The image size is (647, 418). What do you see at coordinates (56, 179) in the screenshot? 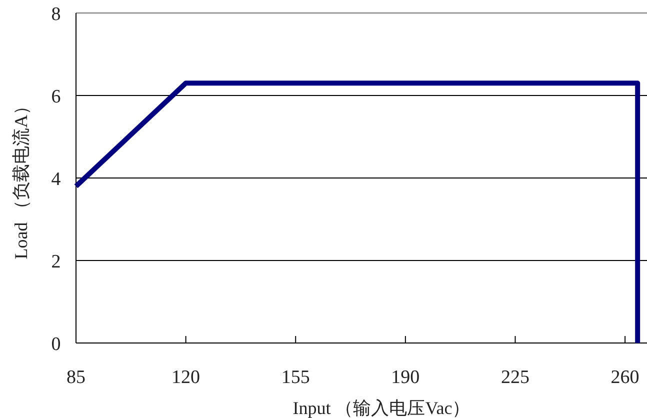
I see `y-tick-label: 4` at bounding box center [56, 179].